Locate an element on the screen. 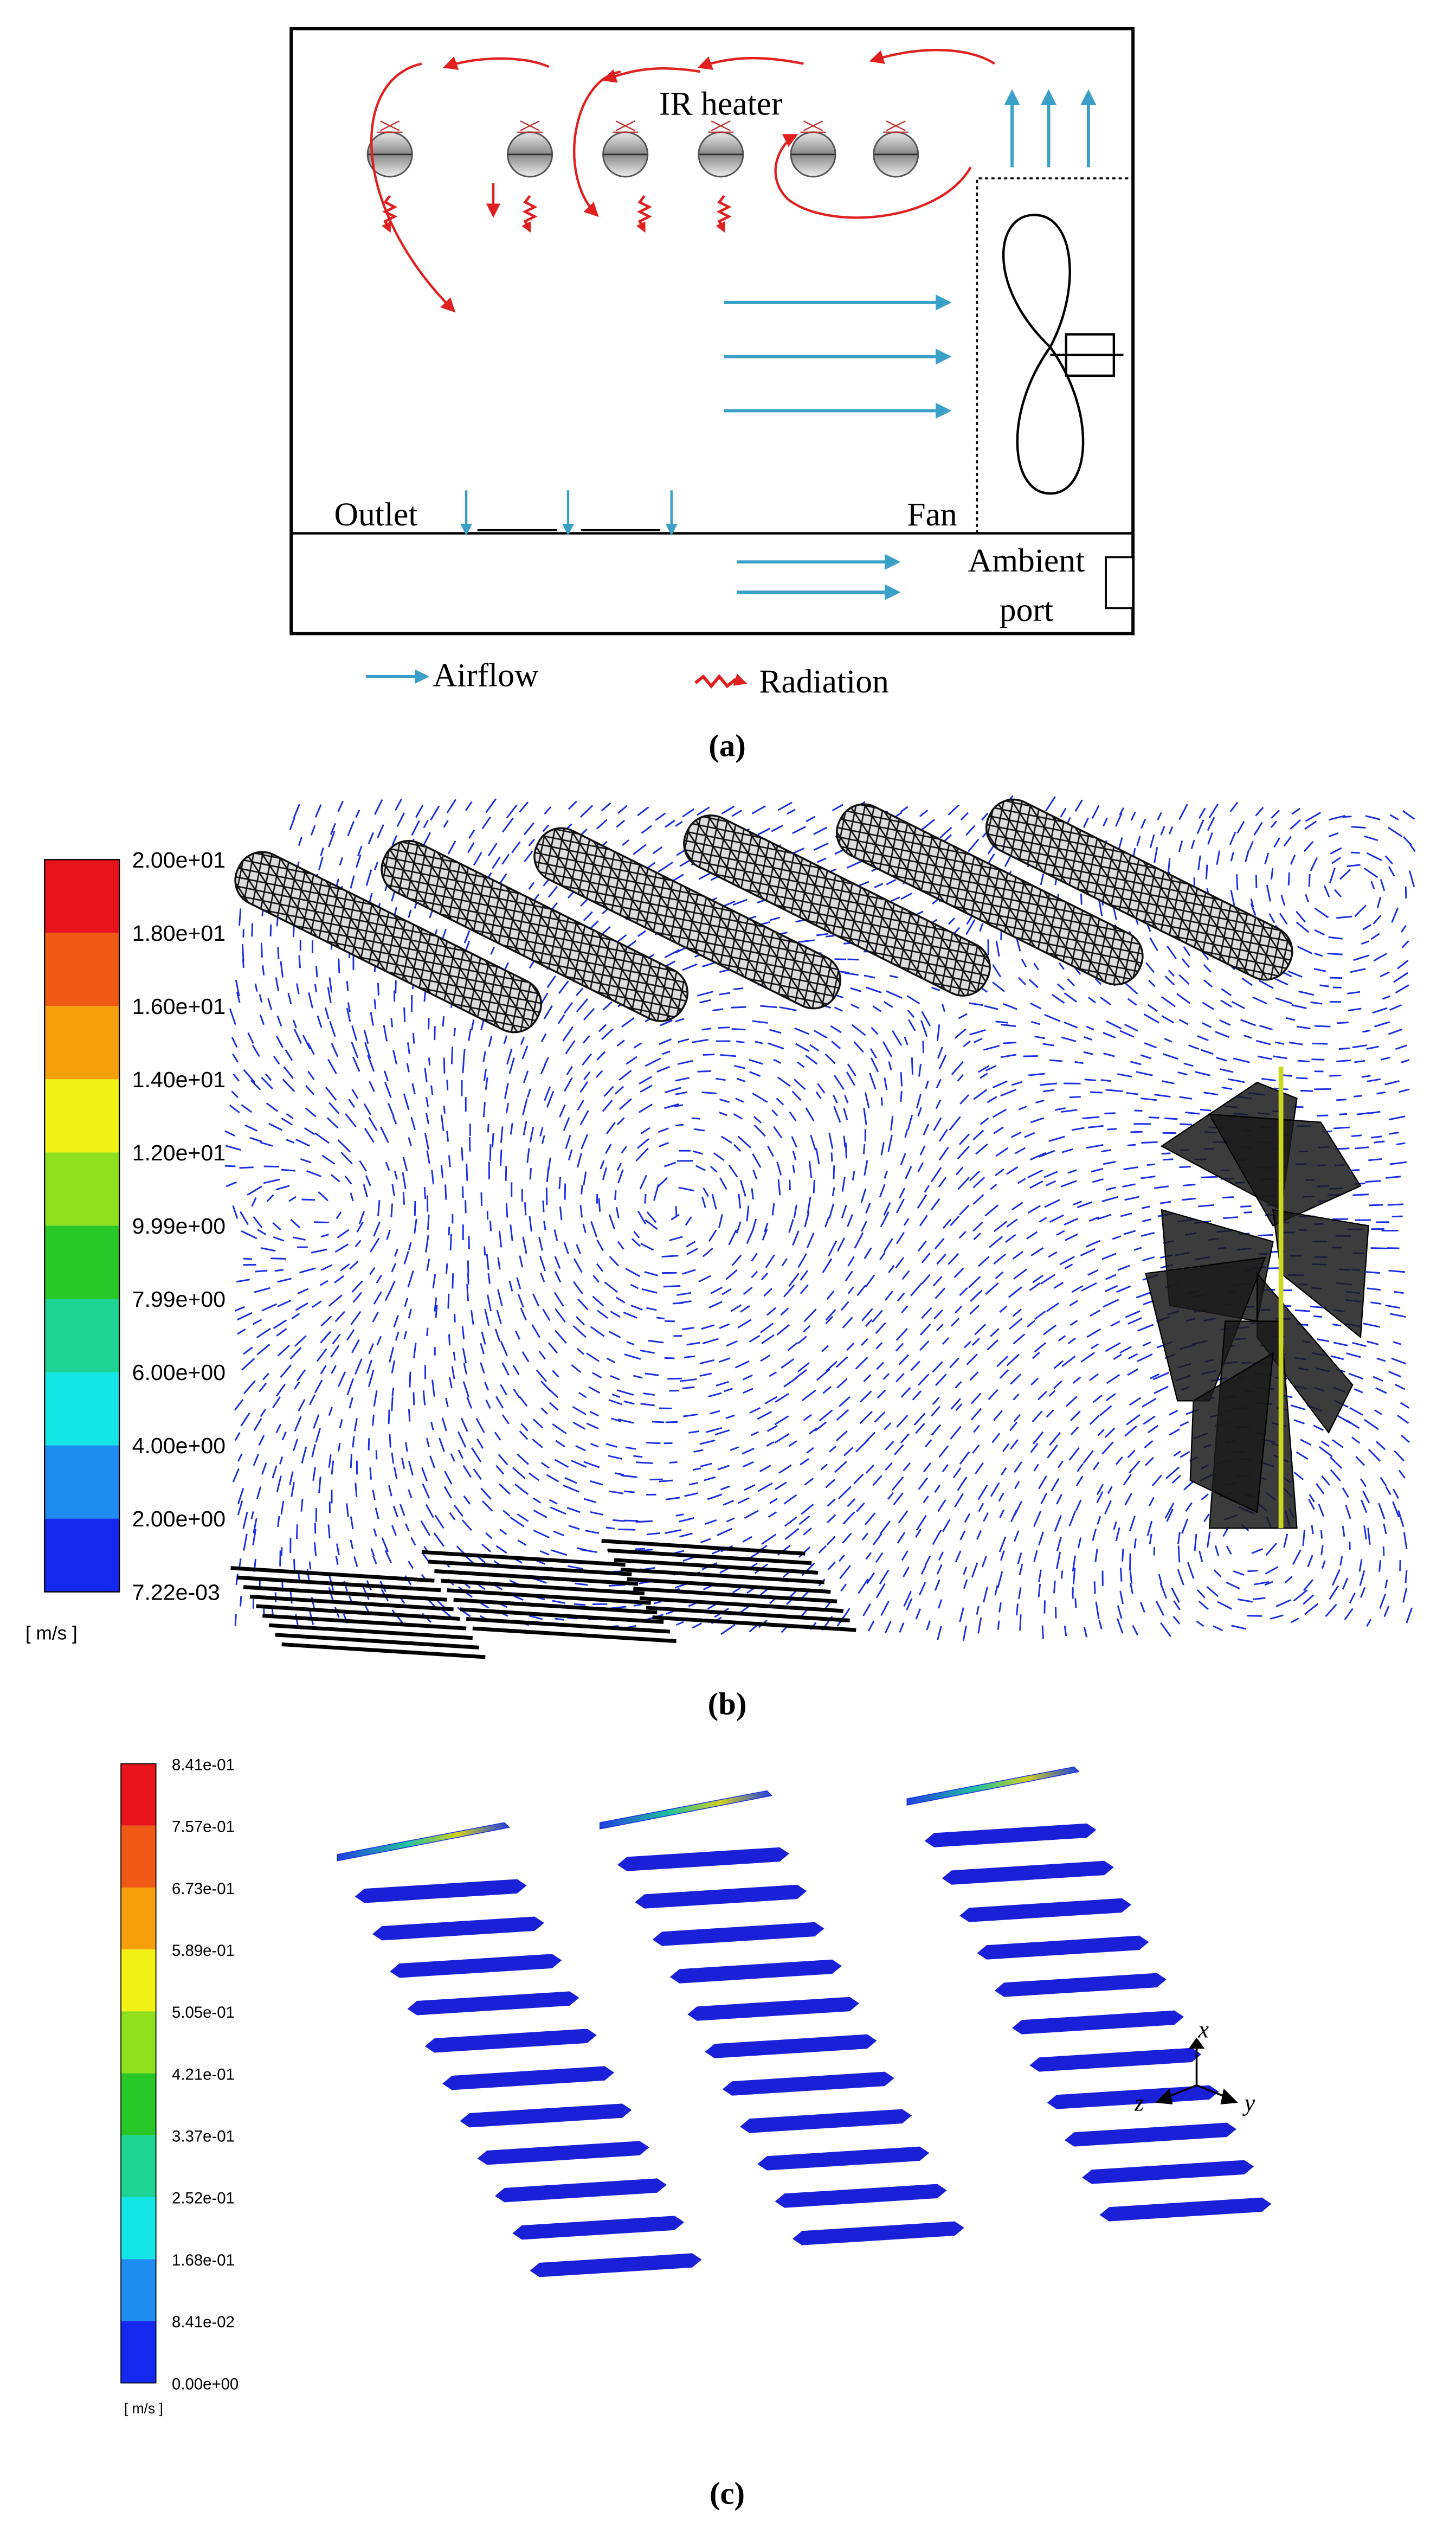 This screenshot has width=1456, height=2535. colorbar-label: 1.68e-01 is located at coordinates (203, 2260).